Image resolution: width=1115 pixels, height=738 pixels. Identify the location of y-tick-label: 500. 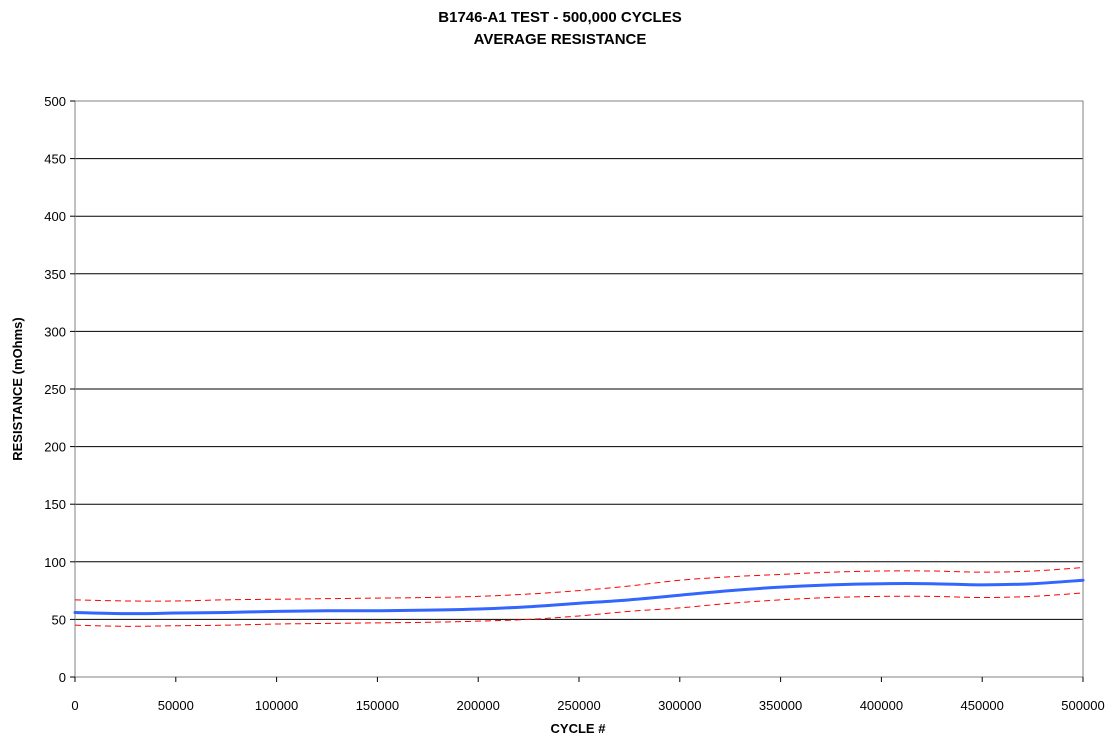
(55, 101).